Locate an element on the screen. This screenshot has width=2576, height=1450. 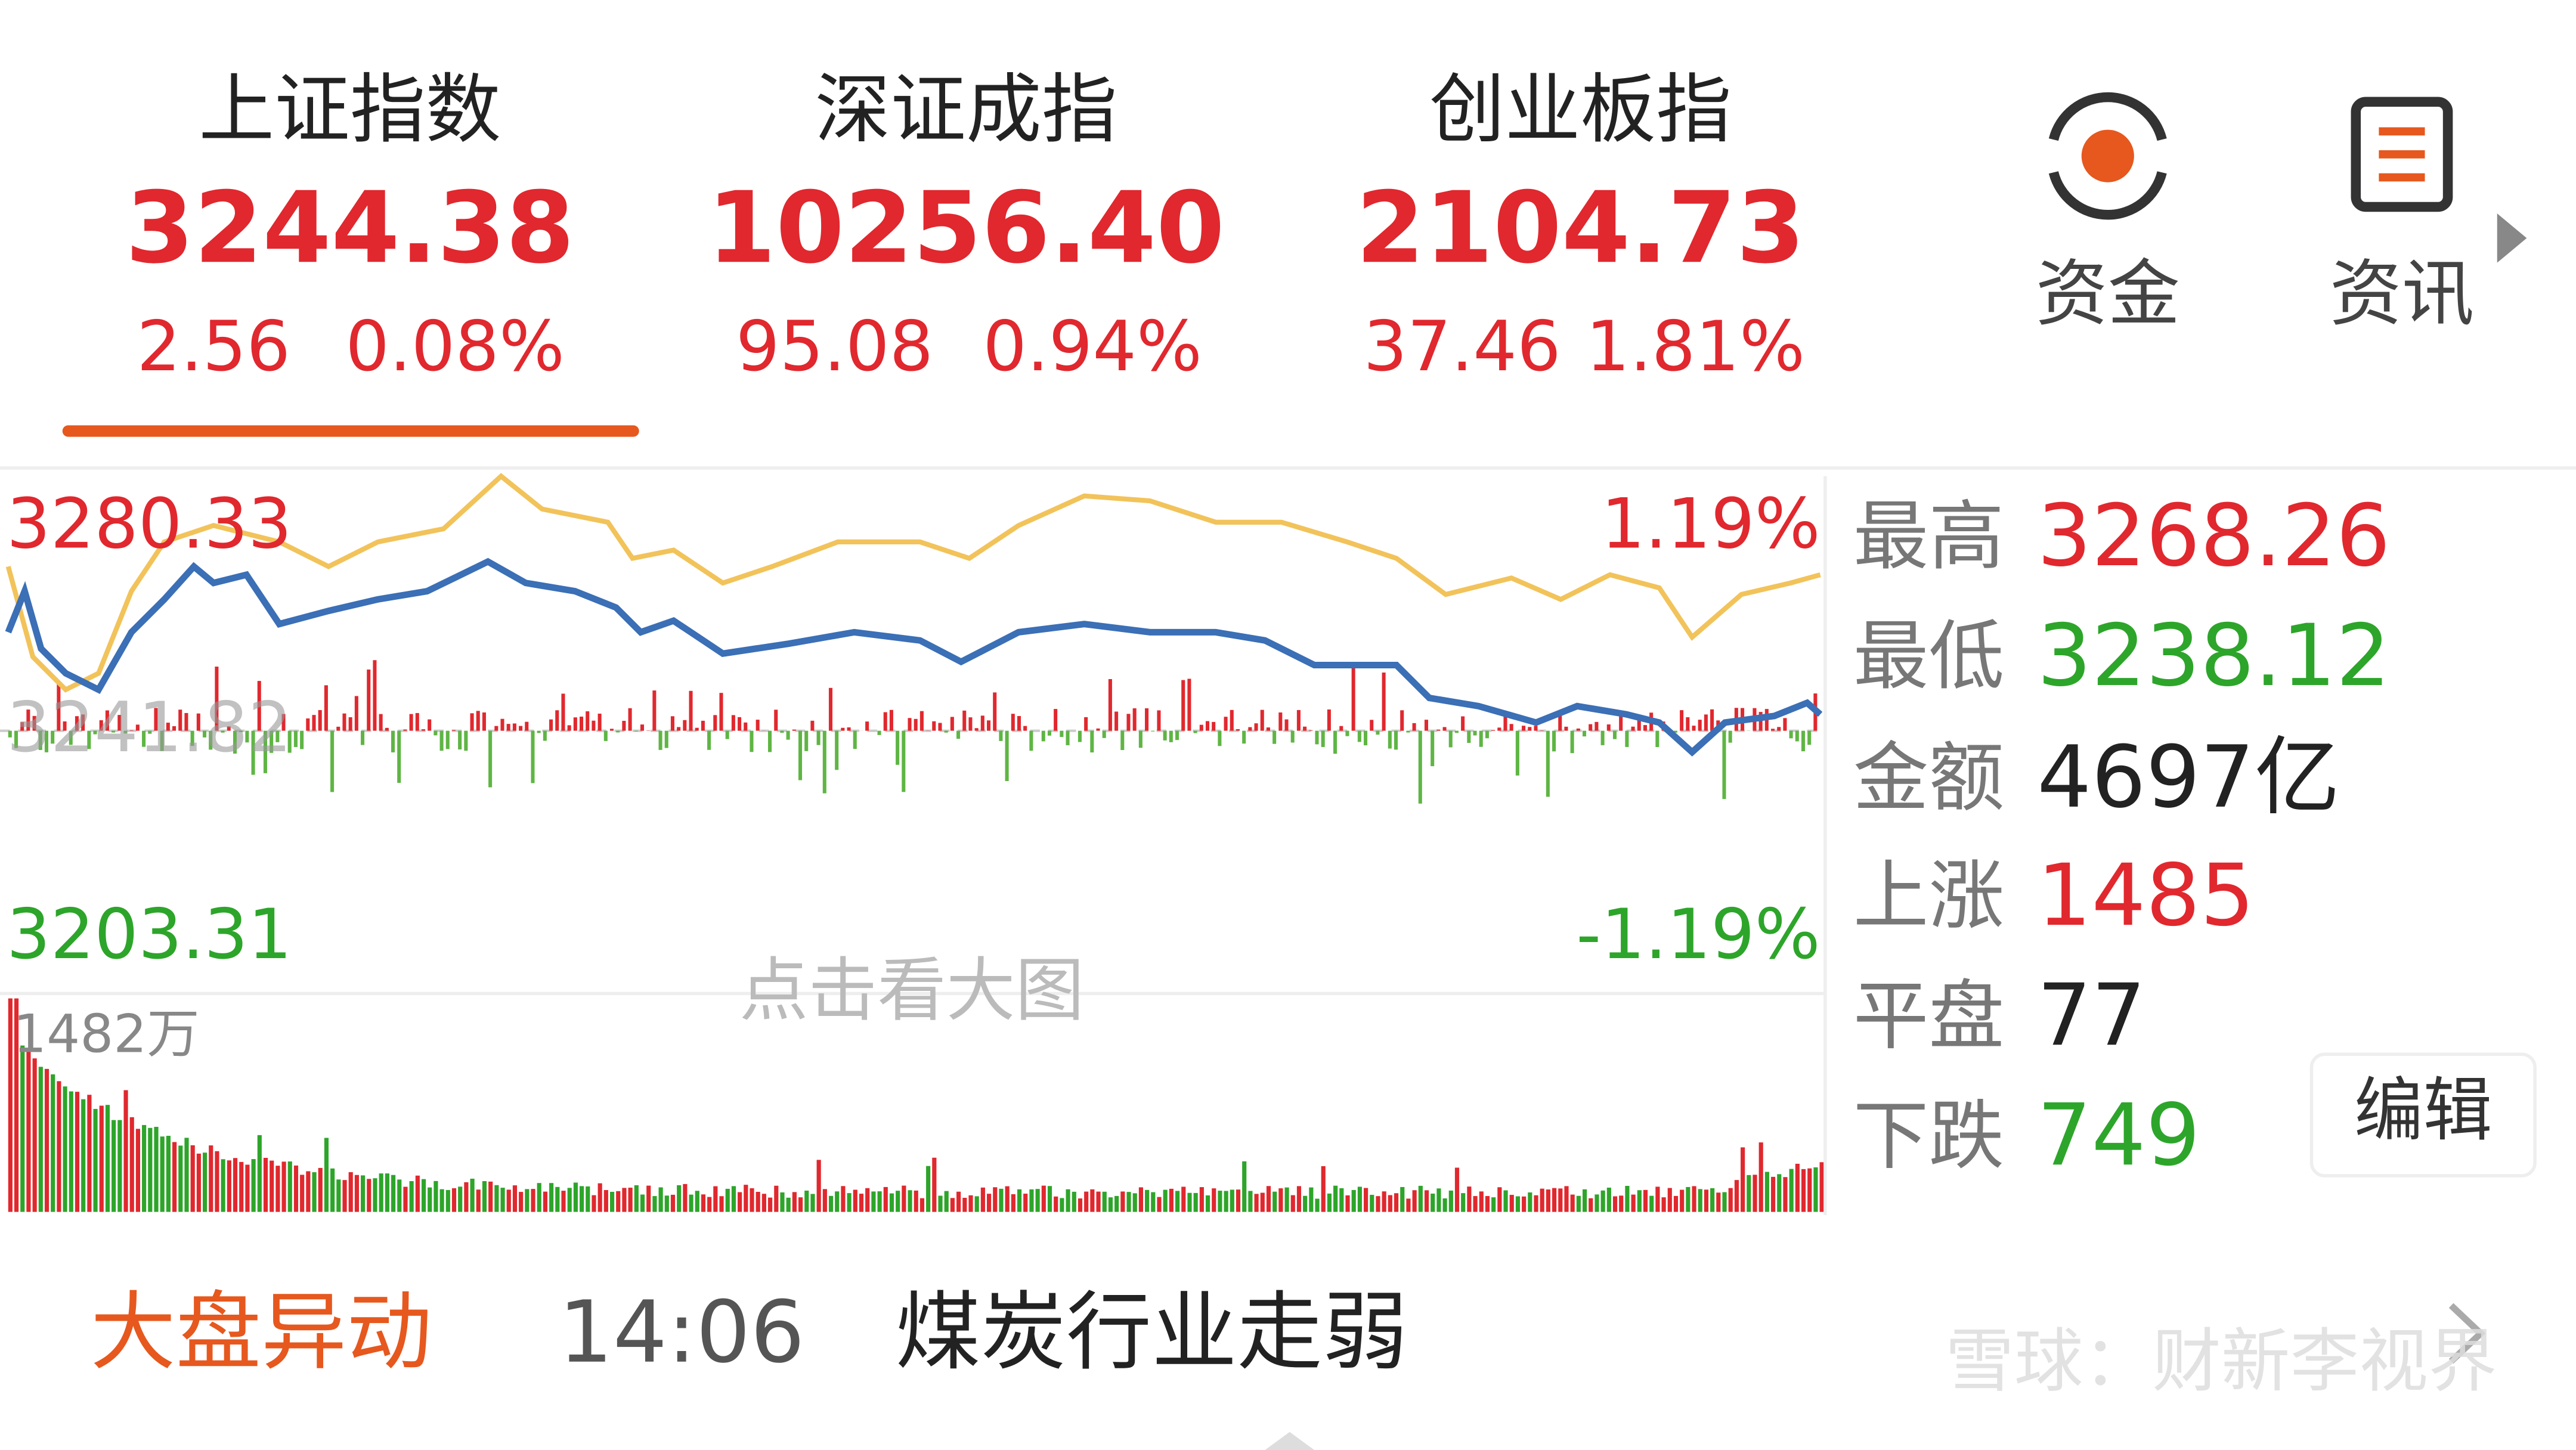
news-row: 大盘异动 14:06 煤炭行业走弱 is located at coordinates (1289, 1332).